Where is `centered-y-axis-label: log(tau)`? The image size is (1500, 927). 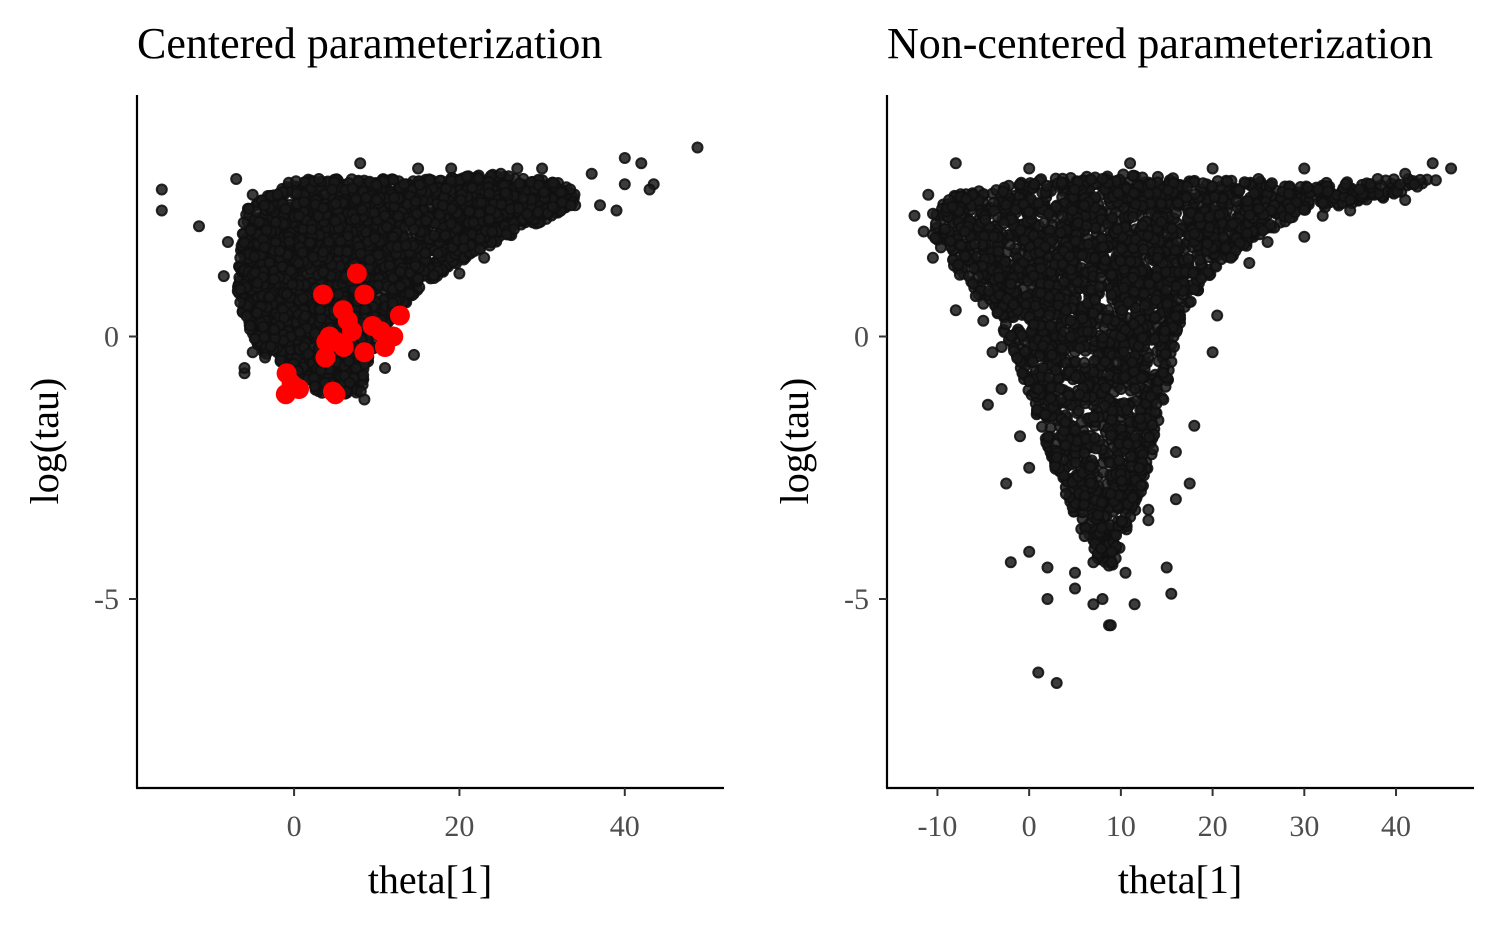 centered-y-axis-label: log(tau) is located at coordinates (44, 441).